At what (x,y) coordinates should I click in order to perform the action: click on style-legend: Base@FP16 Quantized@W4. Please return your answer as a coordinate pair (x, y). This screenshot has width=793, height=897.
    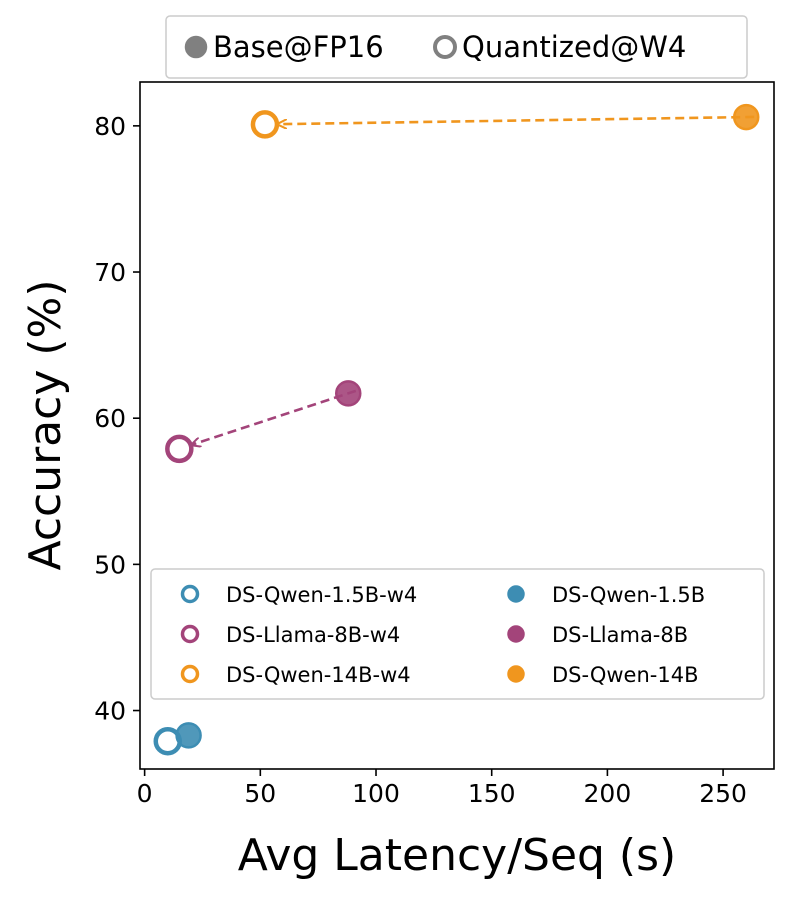
    Looking at the image, I should click on (456, 47).